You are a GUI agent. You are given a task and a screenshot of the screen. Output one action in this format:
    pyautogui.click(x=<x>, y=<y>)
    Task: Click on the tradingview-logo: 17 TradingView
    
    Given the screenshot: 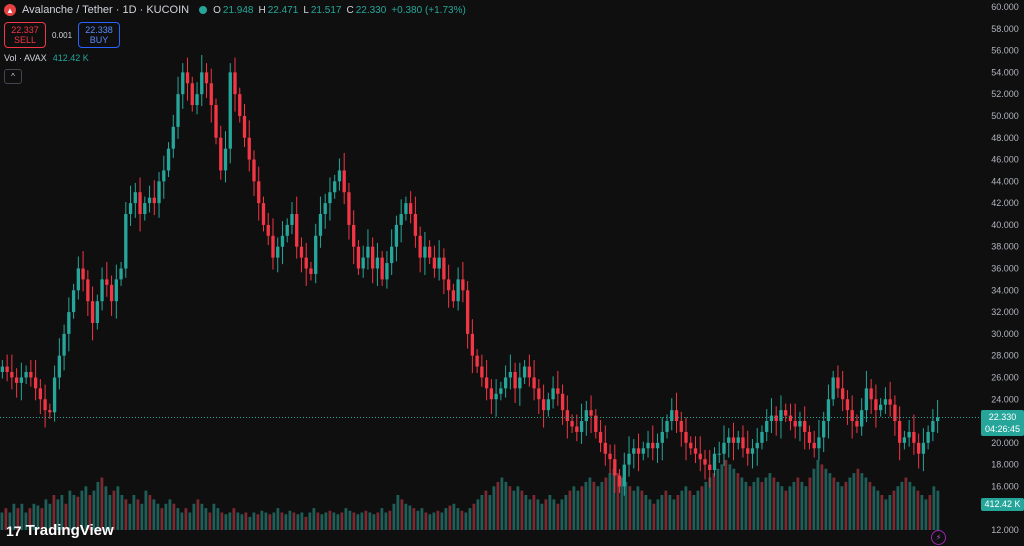 What is the action you would take?
    pyautogui.click(x=60, y=530)
    